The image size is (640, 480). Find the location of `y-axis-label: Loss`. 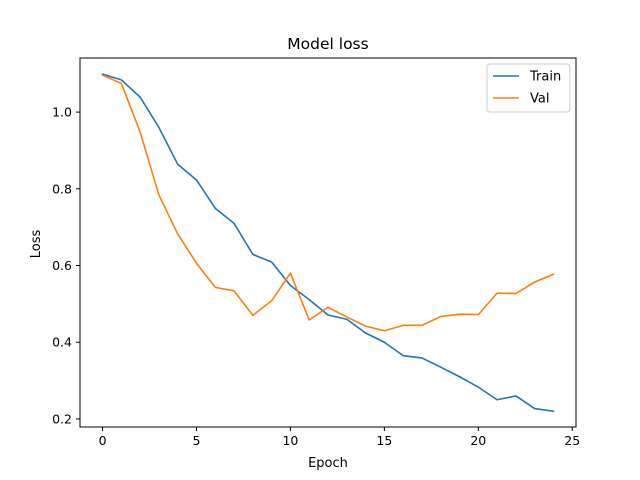

y-axis-label: Loss is located at coordinates (36, 244).